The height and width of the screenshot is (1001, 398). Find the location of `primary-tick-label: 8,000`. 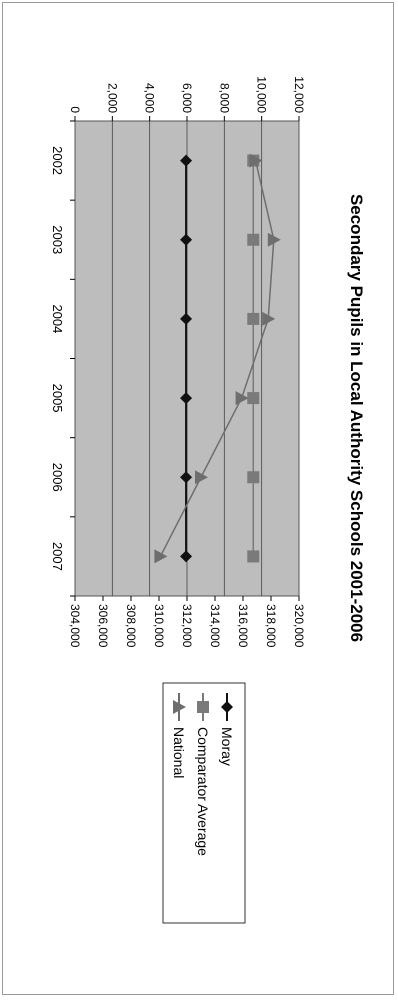

primary-tick-label: 8,000 is located at coordinates (224, 98).